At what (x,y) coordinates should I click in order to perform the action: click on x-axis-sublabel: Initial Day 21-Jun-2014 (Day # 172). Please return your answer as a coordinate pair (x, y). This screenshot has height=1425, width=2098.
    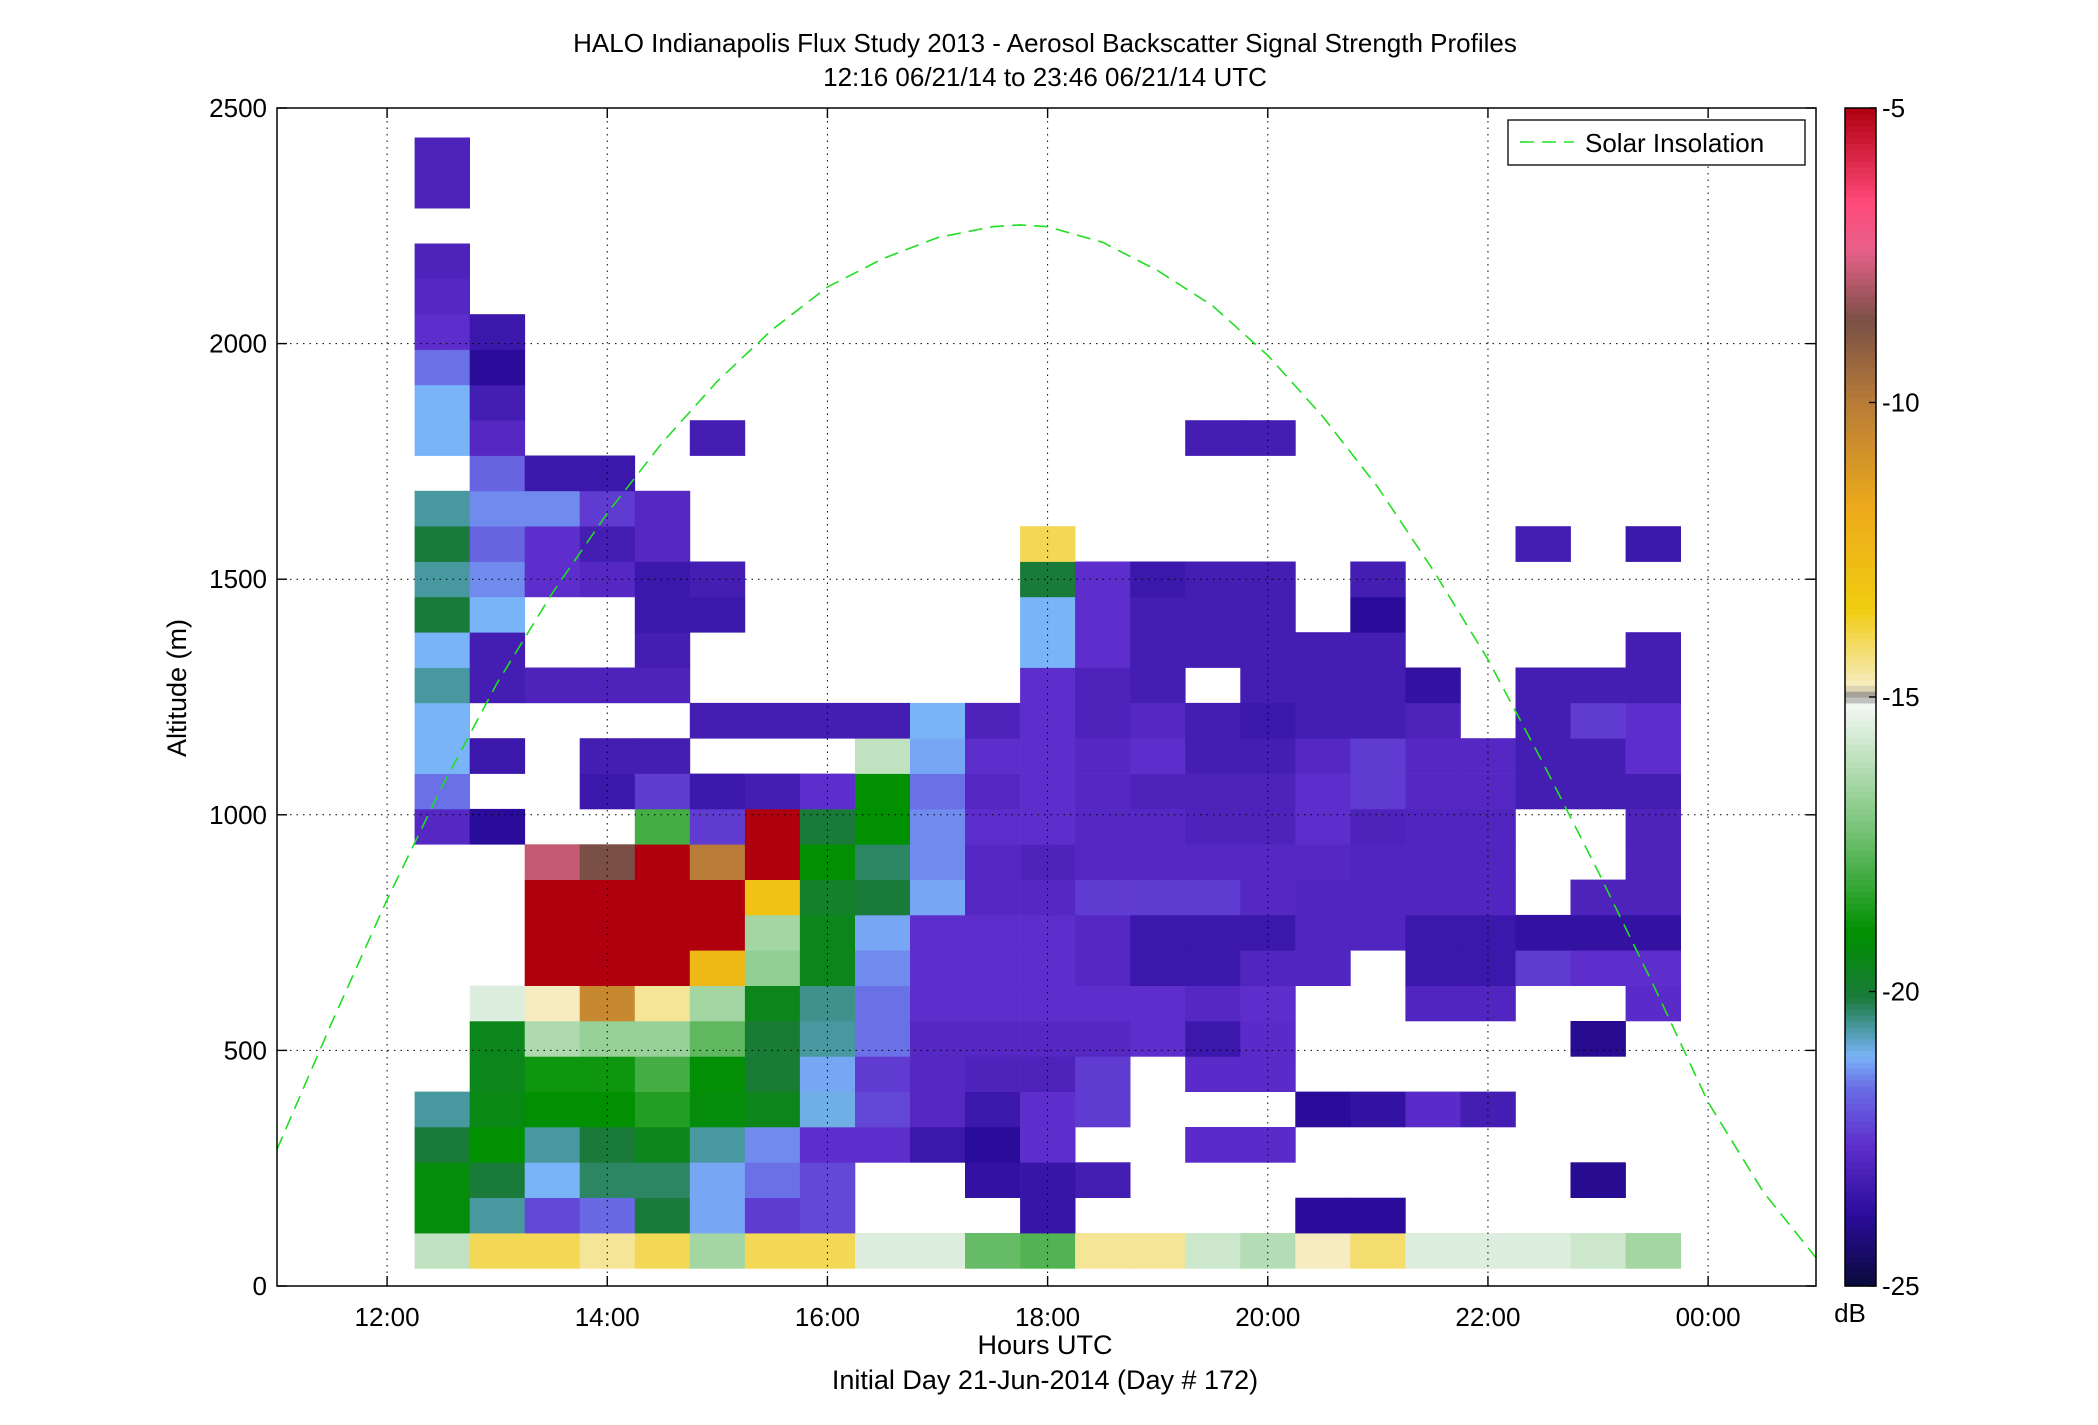
    Looking at the image, I should click on (1045, 1380).